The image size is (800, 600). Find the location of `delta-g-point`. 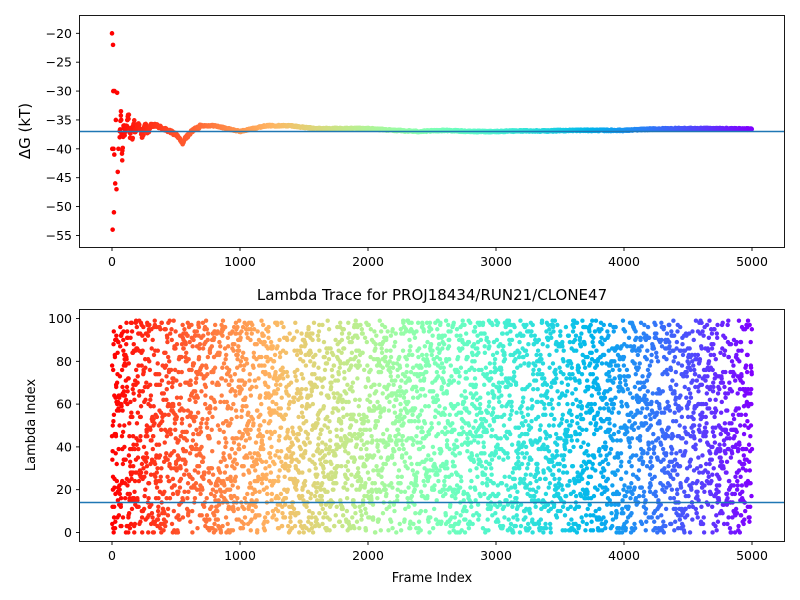

delta-g-point is located at coordinates (143, 135).